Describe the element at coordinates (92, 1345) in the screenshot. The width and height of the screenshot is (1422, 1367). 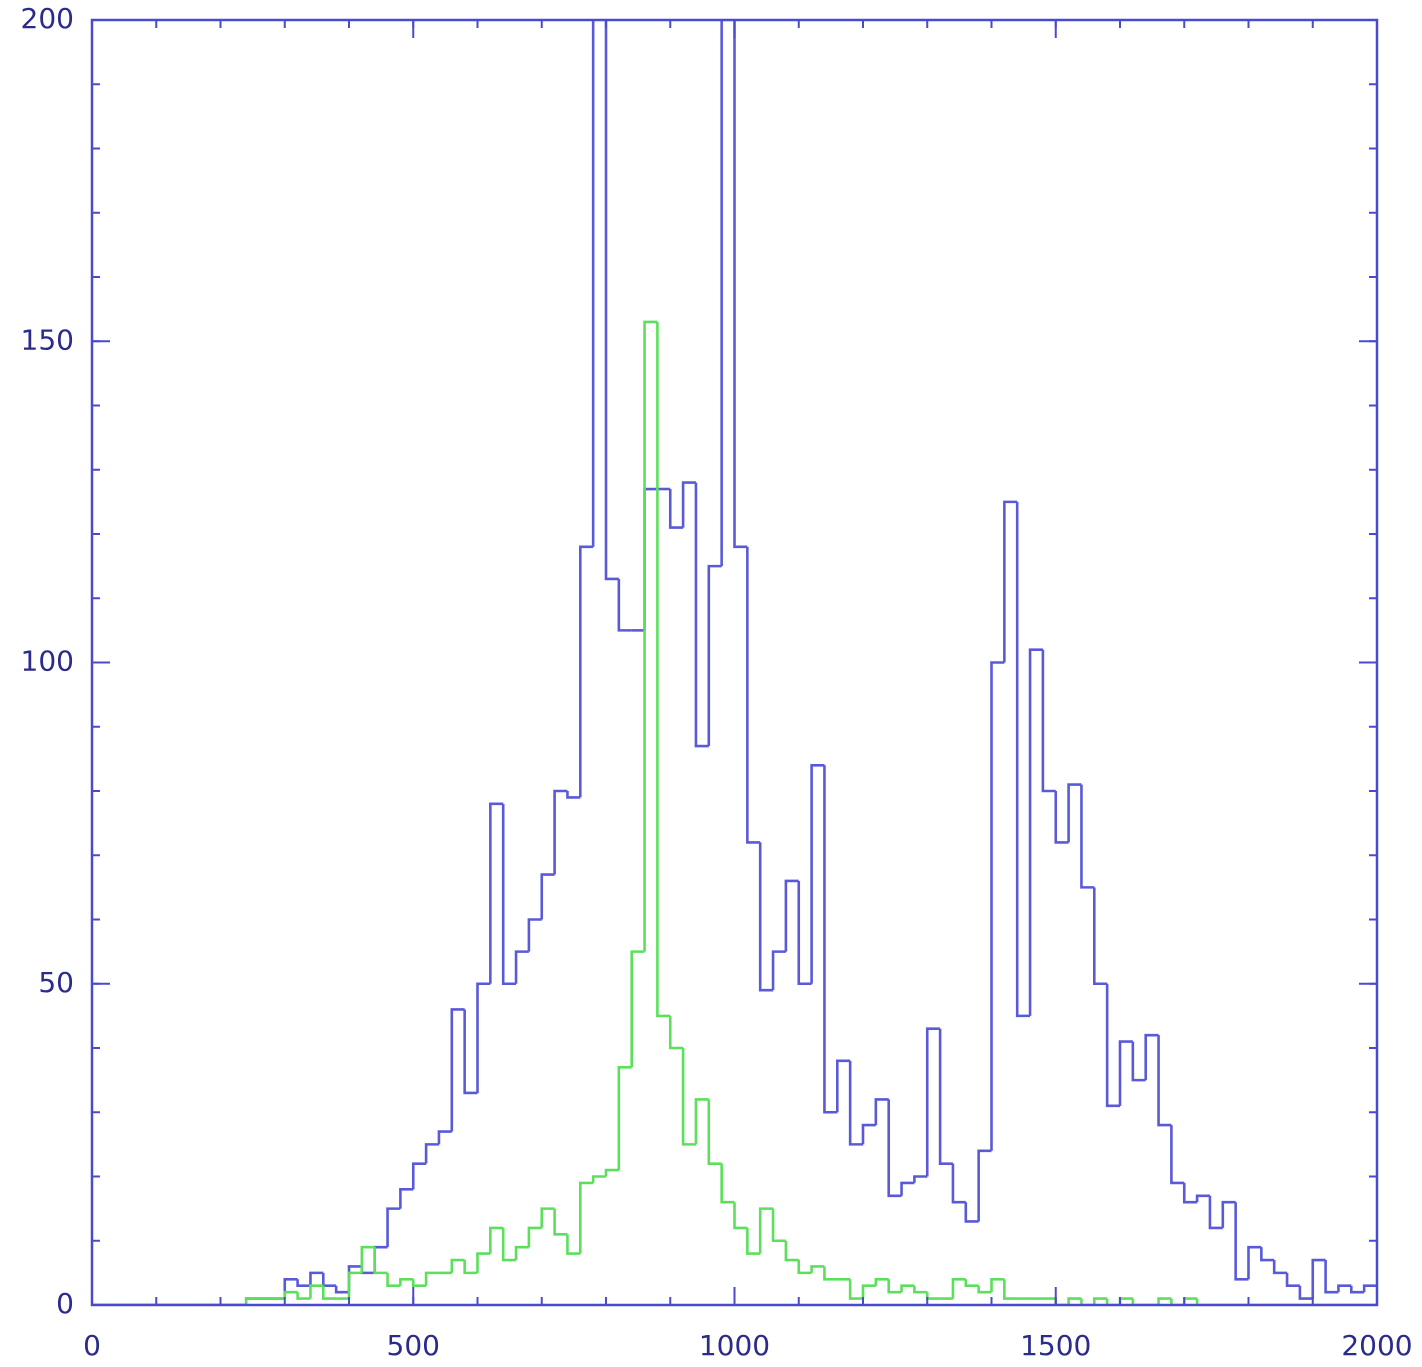
I see `x-tick-label: 0` at that location.